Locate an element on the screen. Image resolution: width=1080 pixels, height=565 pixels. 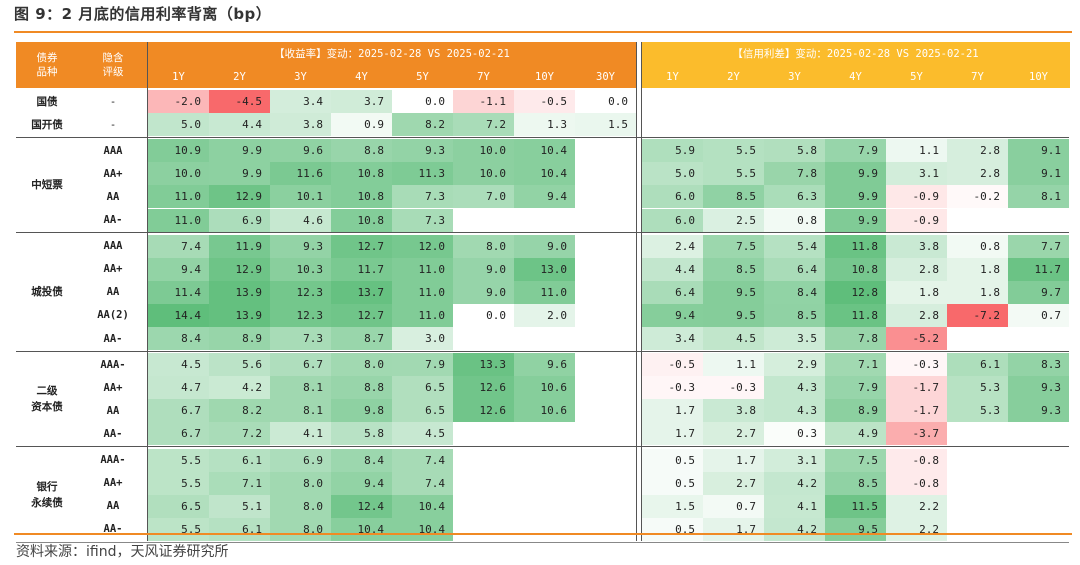
spread-cell: 1.8 is located at coordinates (977, 292).